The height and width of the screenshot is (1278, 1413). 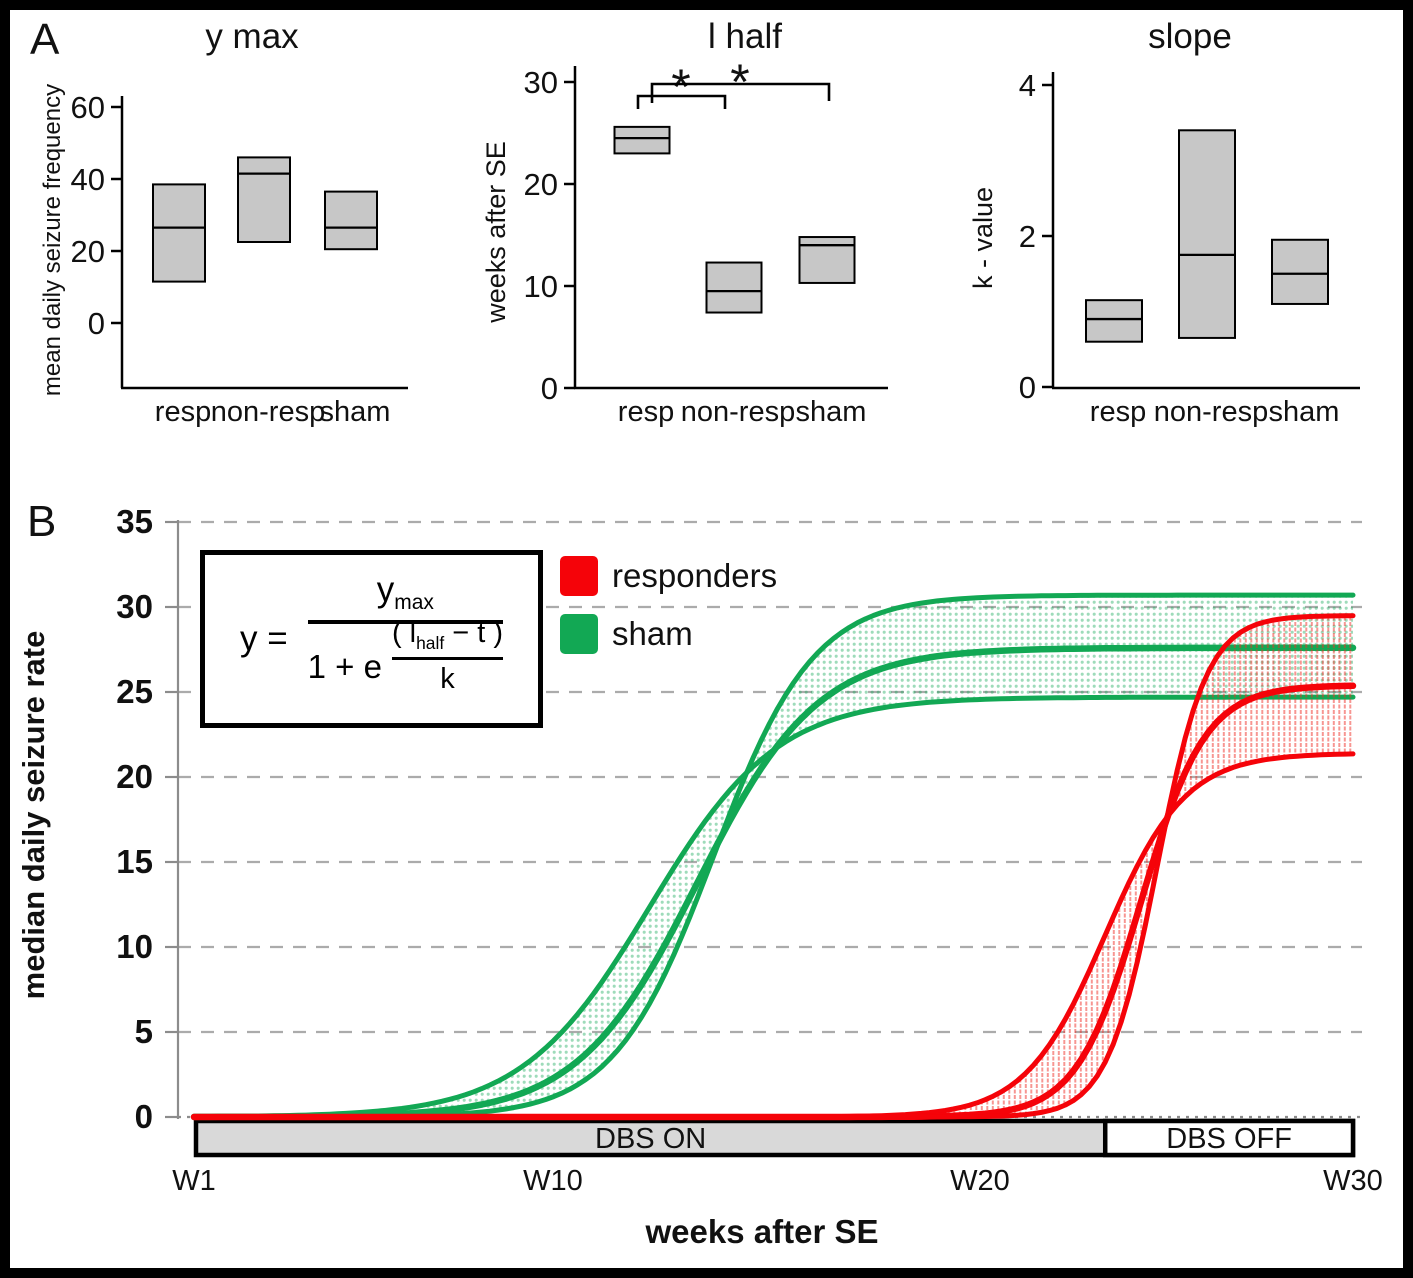 I want to click on legend-label-sham: sham, so click(x=652, y=633).